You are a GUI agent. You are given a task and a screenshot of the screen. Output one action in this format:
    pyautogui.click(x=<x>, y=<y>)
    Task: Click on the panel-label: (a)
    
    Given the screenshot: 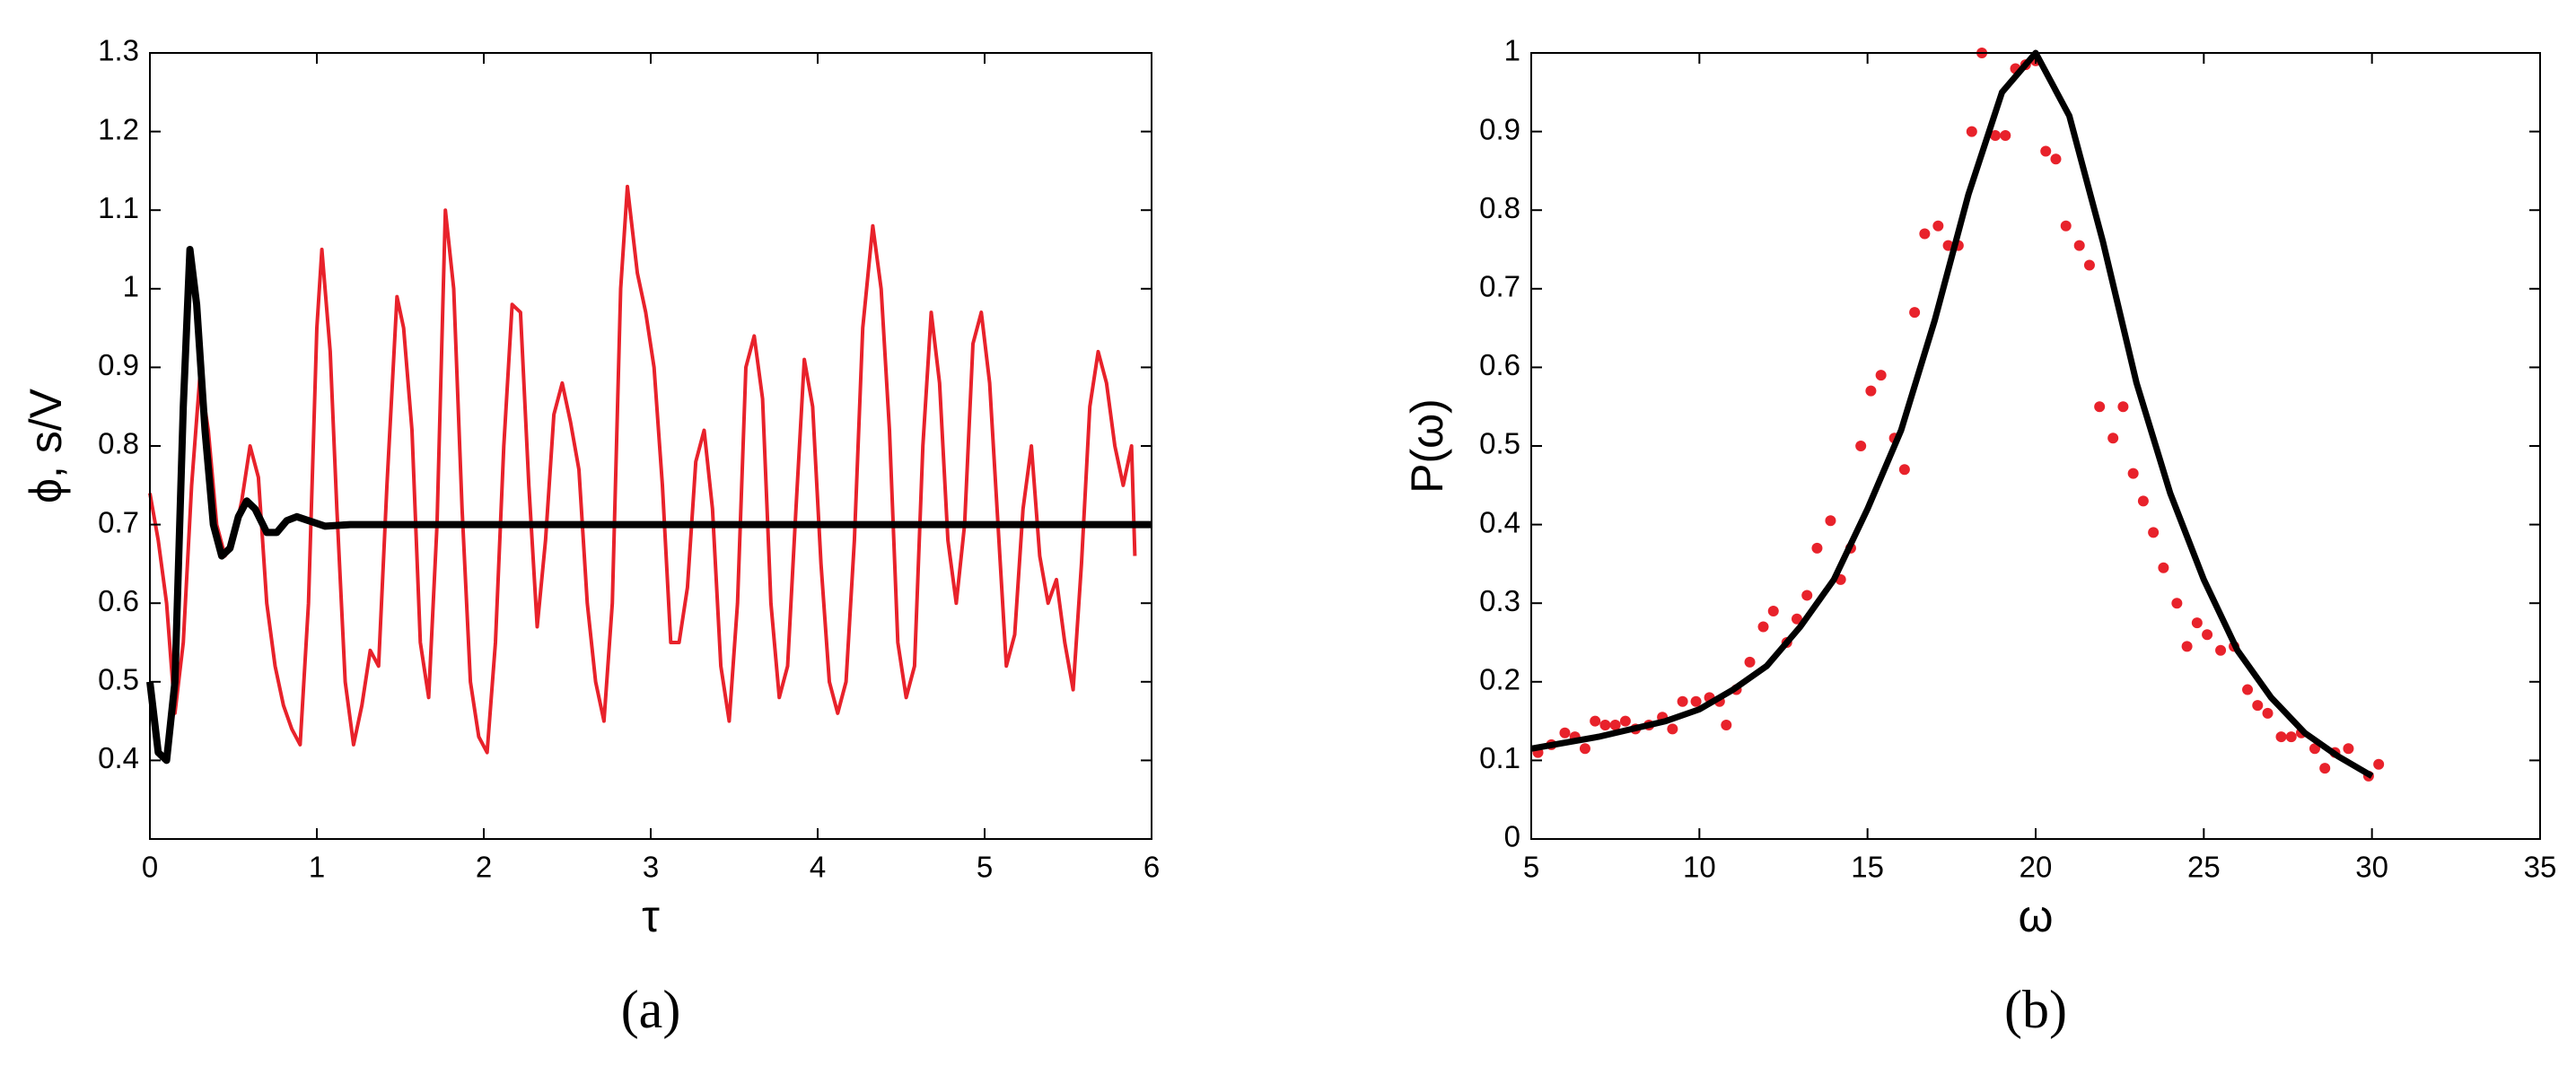 What is the action you would take?
    pyautogui.click(x=651, y=1009)
    